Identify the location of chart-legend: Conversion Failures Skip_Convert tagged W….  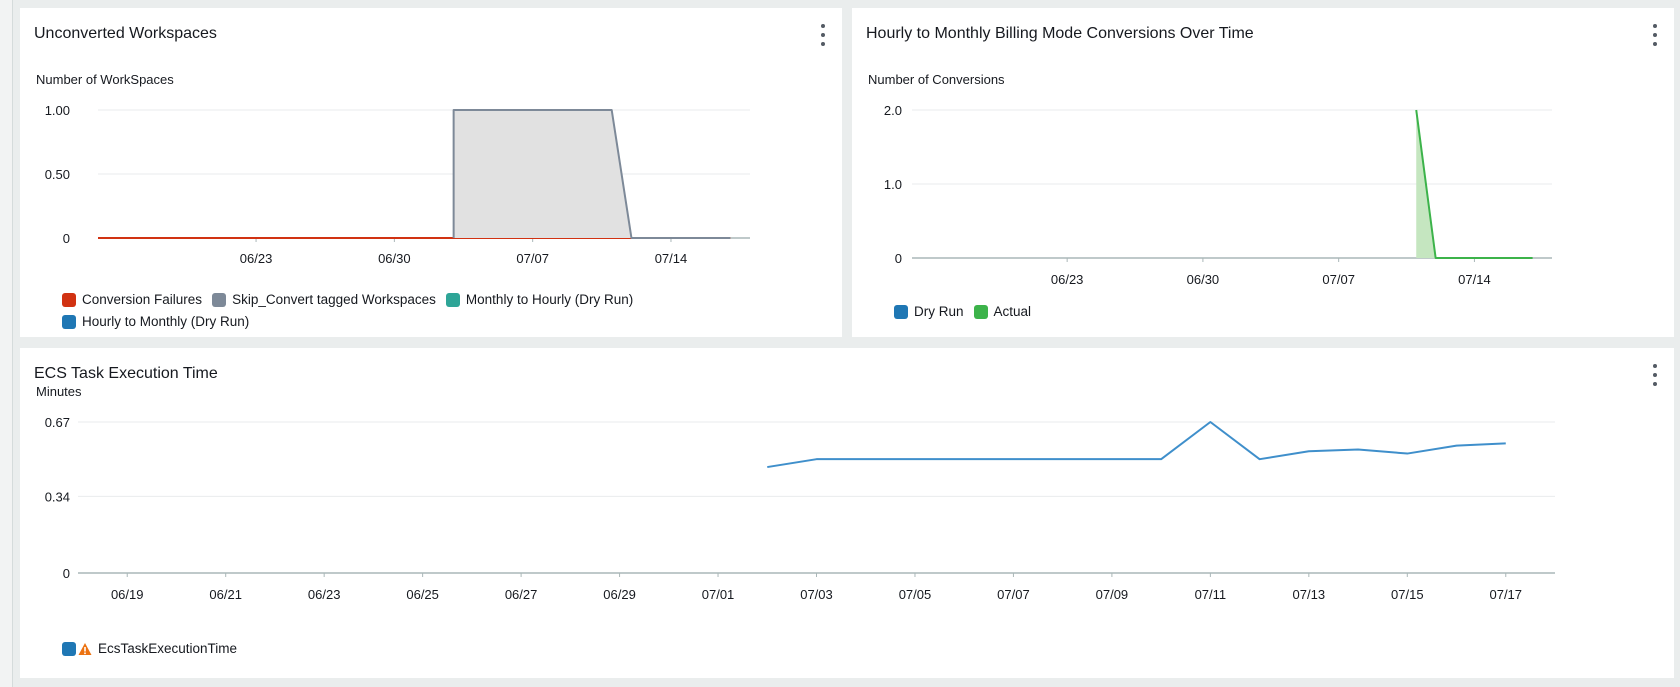
(352, 311).